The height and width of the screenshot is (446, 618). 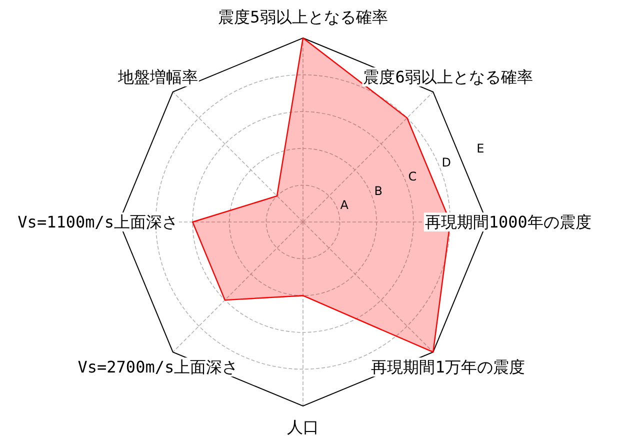 I want to click on y-tick-label: A, so click(x=345, y=205).